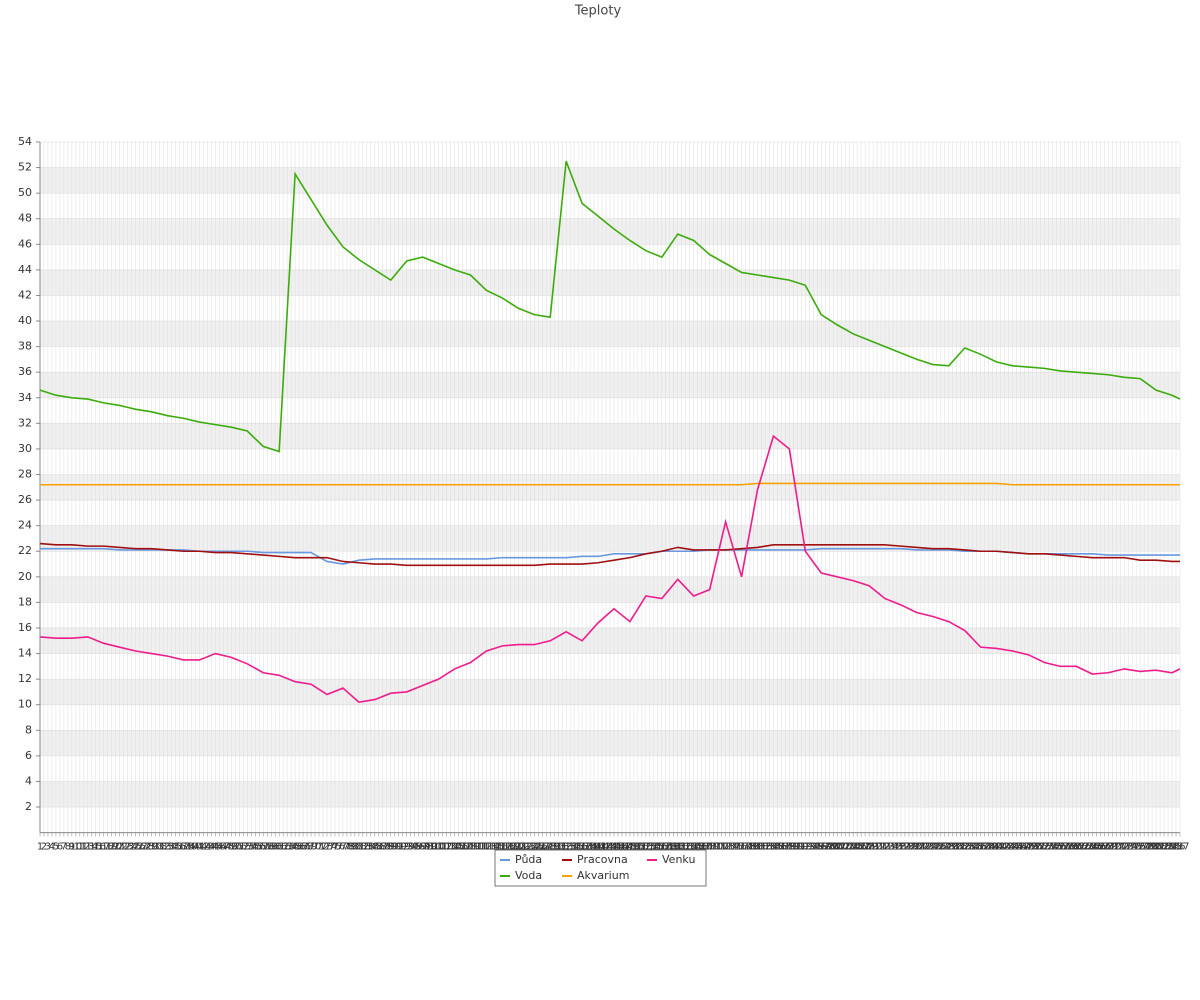 The width and height of the screenshot is (1200, 1000). I want to click on x-tick-label: 76, so click(339, 847).